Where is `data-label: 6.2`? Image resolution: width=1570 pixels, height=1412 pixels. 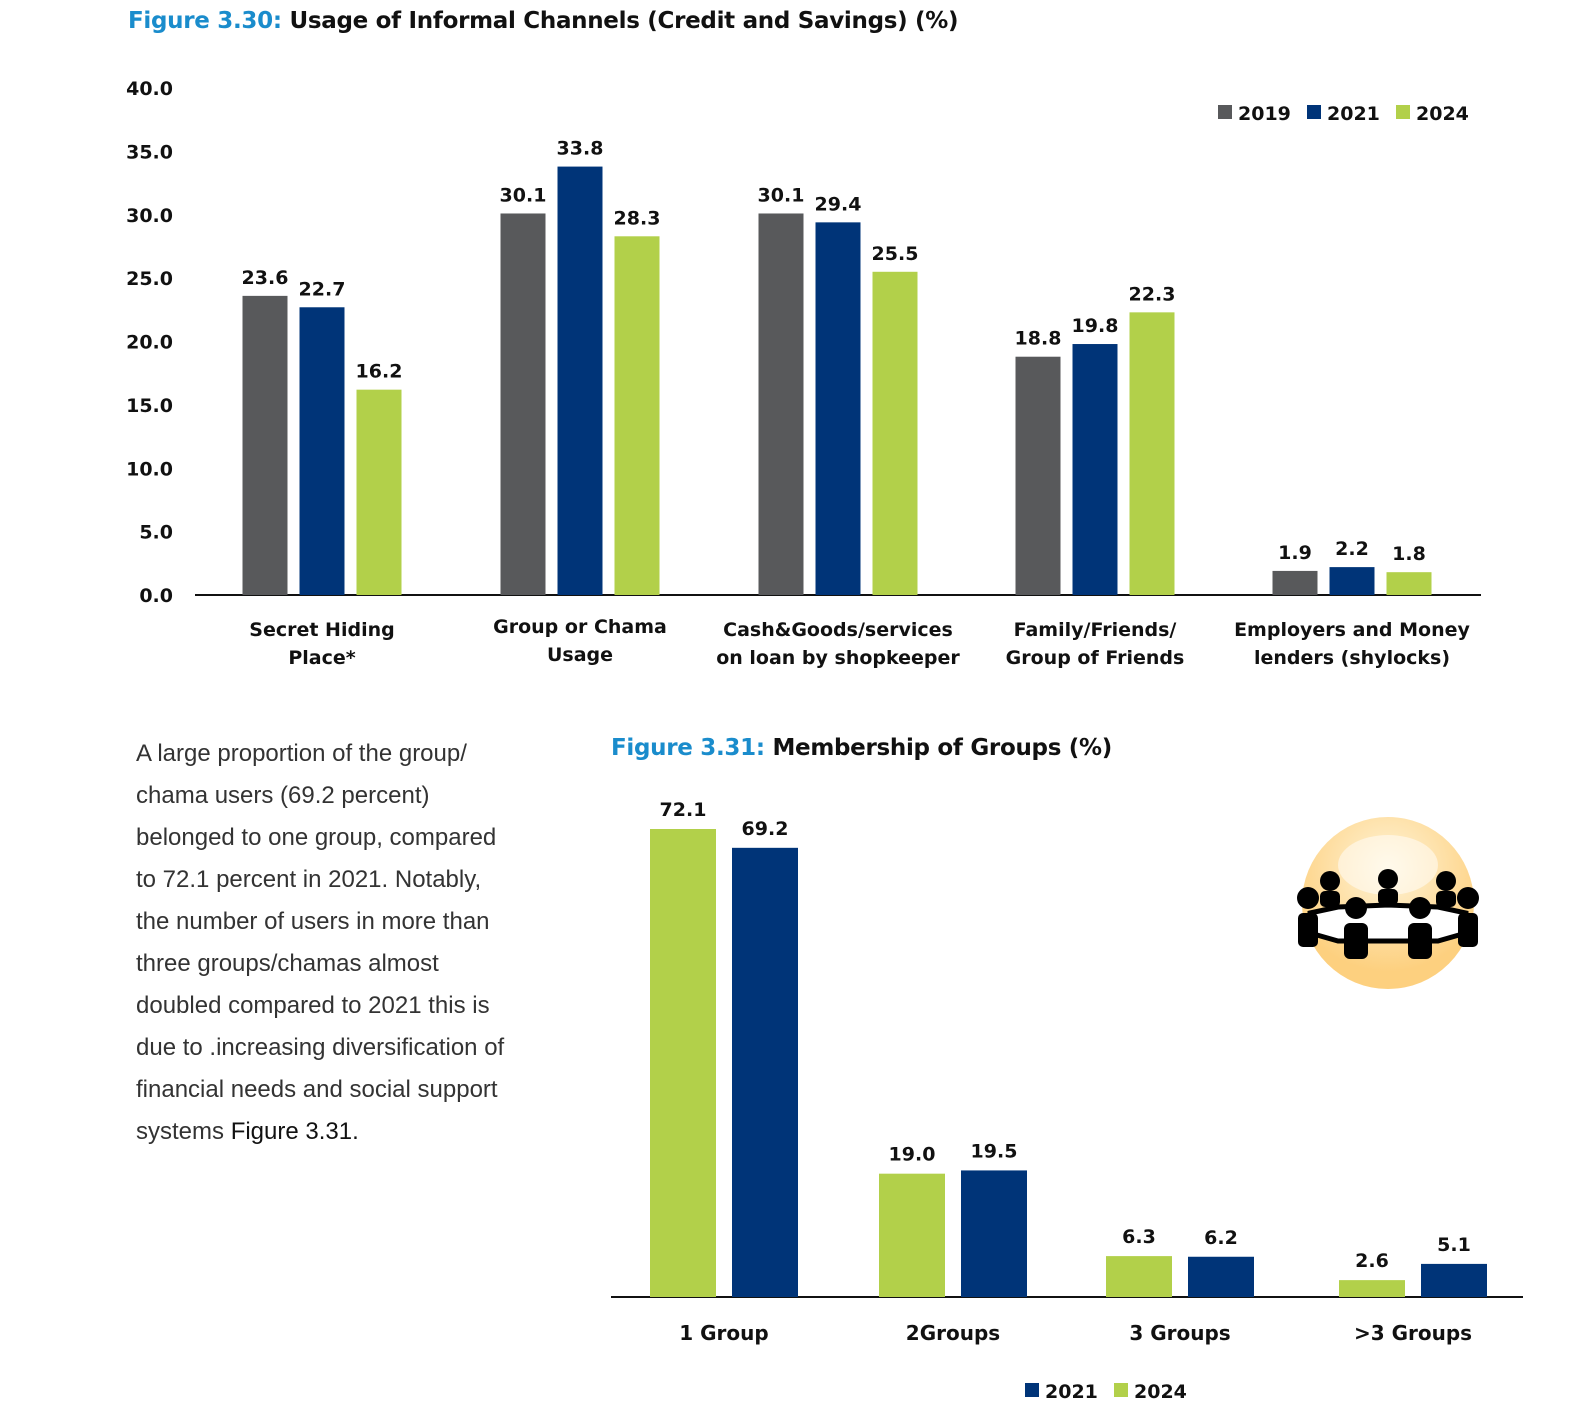
data-label: 6.2 is located at coordinates (1221, 1238).